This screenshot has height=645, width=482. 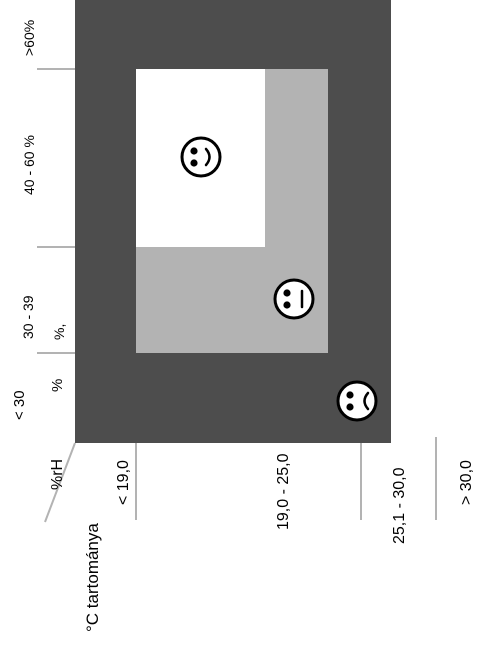 What do you see at coordinates (357, 401) in the screenshot?
I see `sad-face-icon` at bounding box center [357, 401].